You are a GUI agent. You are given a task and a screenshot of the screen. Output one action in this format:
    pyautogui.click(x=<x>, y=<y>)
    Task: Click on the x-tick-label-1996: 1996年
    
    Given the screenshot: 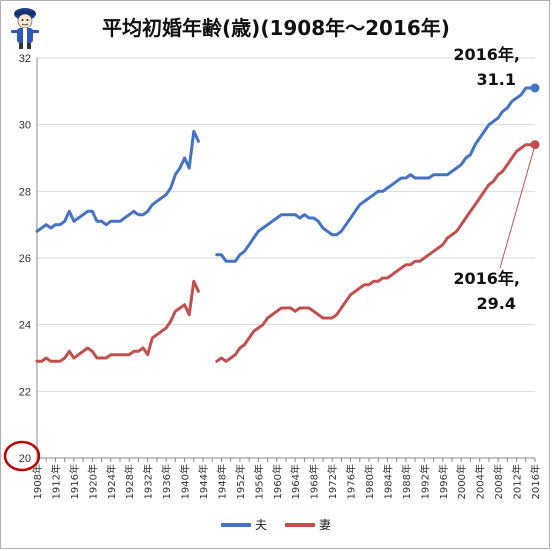 What is the action you would take?
    pyautogui.click(x=443, y=481)
    